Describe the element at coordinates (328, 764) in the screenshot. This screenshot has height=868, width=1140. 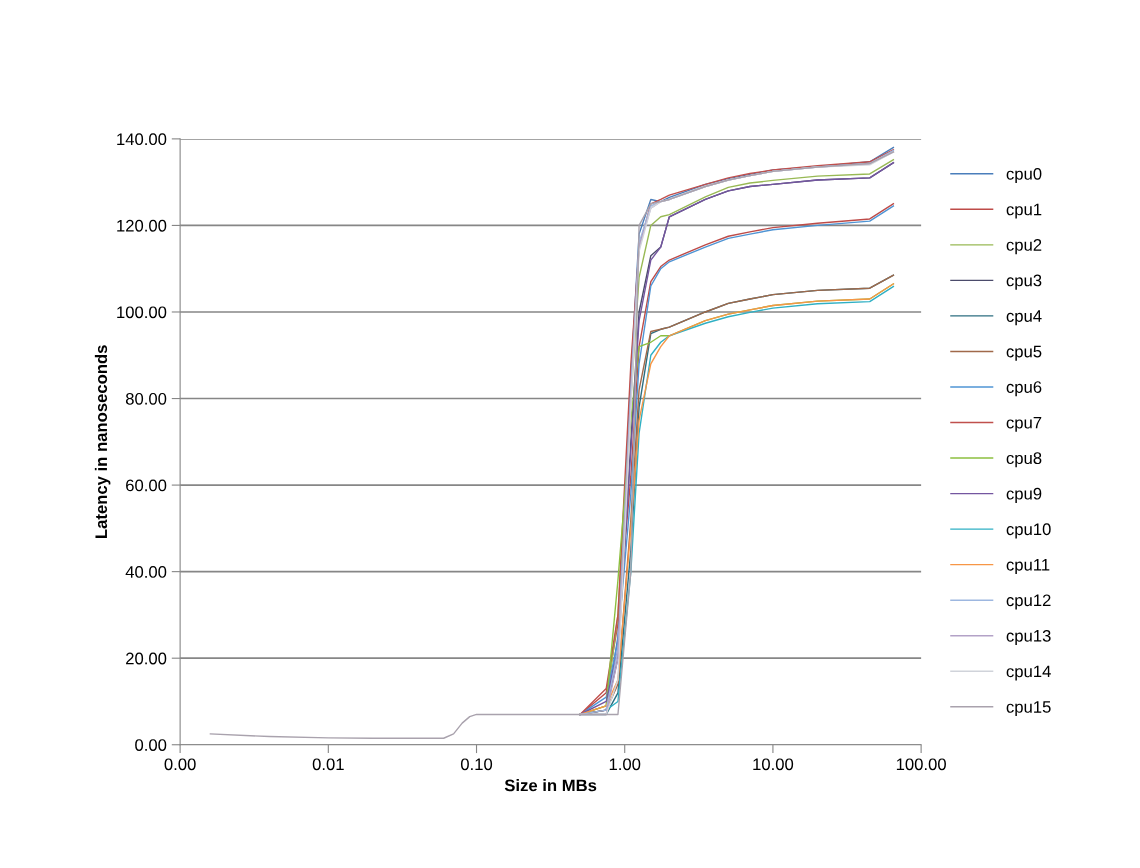
I see `x-tick-label: 0.01` at that location.